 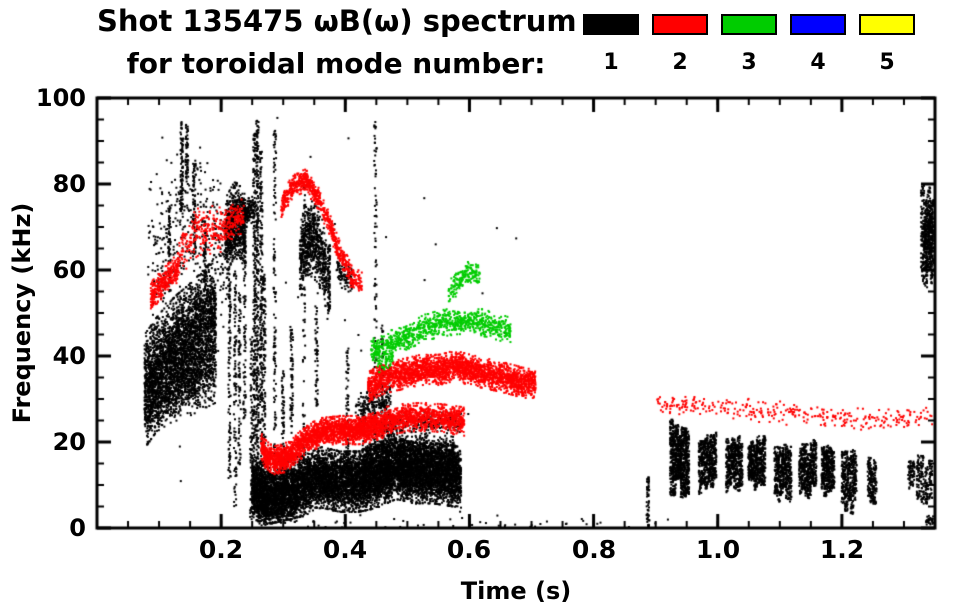 I want to click on y-tick-label-0: 0, so click(x=77, y=528).